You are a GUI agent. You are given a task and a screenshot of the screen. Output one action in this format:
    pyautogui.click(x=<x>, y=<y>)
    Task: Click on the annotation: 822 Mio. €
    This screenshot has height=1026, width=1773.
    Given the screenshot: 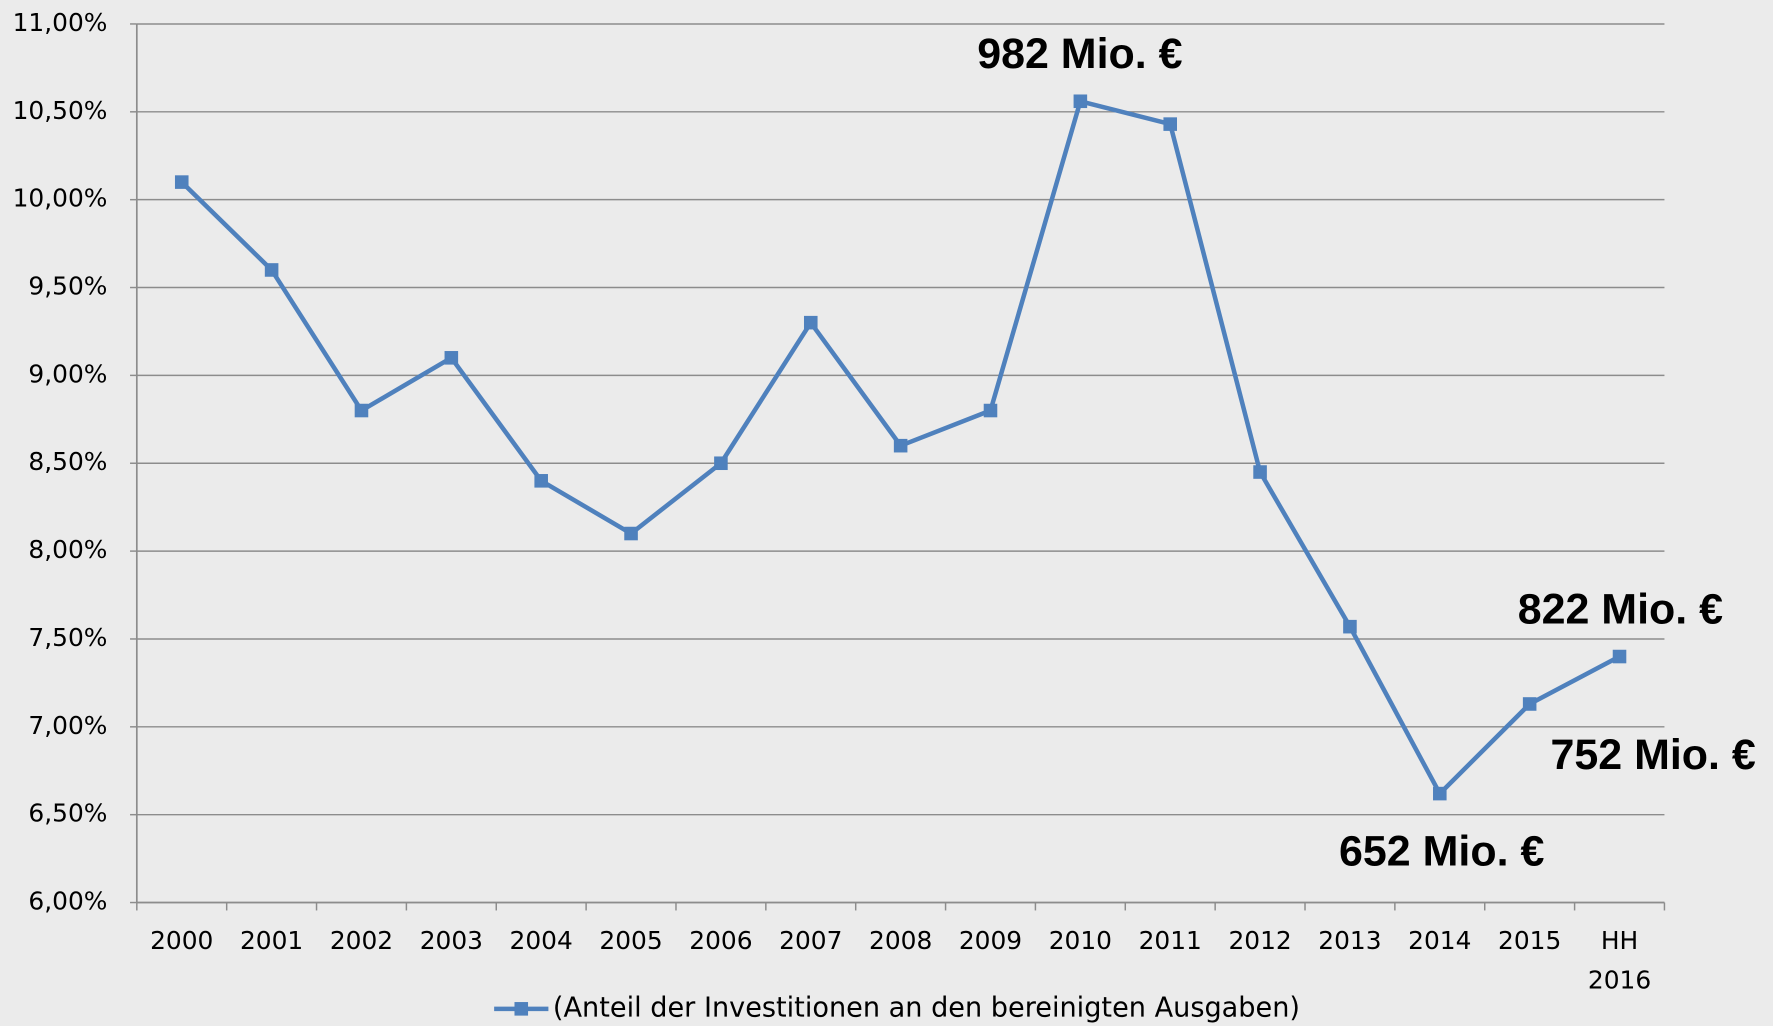 What is the action you would take?
    pyautogui.click(x=1620, y=609)
    